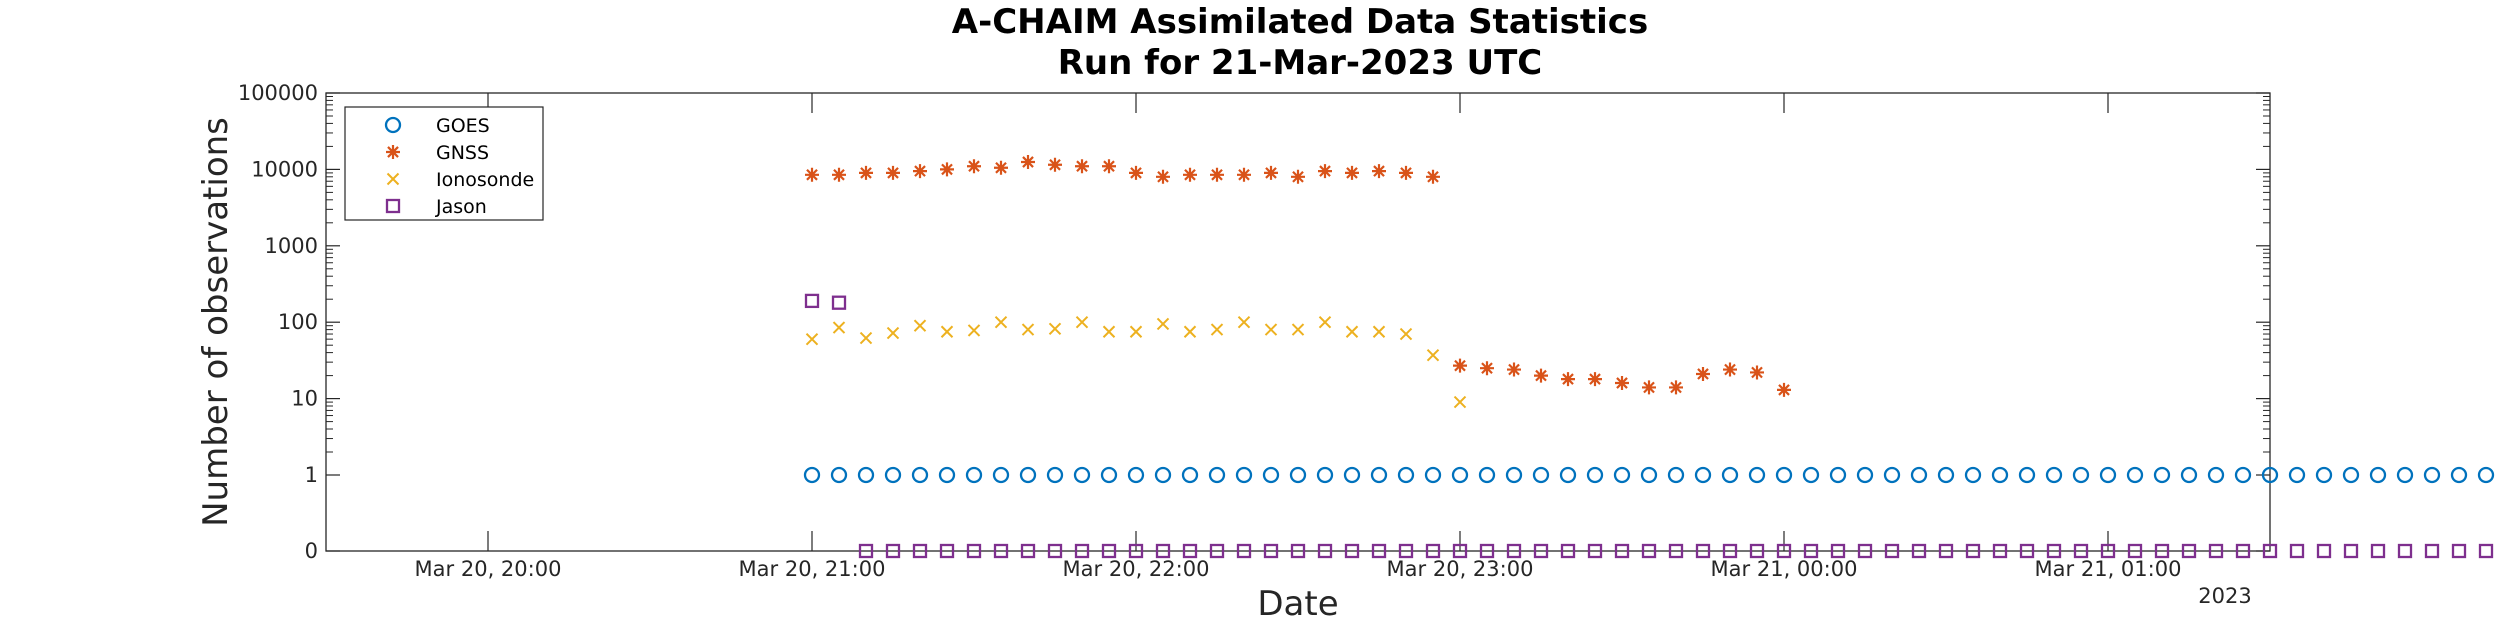 This screenshot has width=2500, height=625. Describe the element at coordinates (1784, 569) in the screenshot. I see `x-tick-label: Mar 21, 00:00` at that location.